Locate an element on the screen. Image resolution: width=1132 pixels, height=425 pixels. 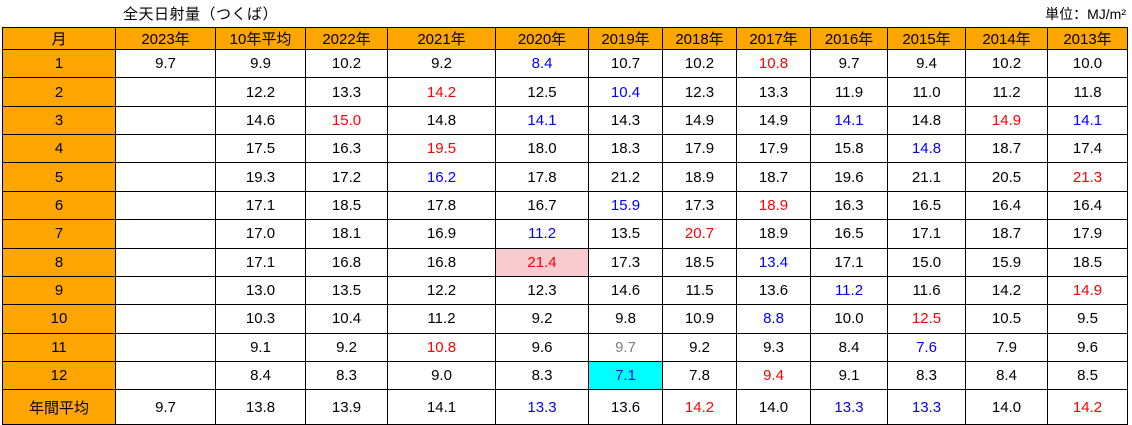
cell-y2018-row1: 10.2 is located at coordinates (699, 63).